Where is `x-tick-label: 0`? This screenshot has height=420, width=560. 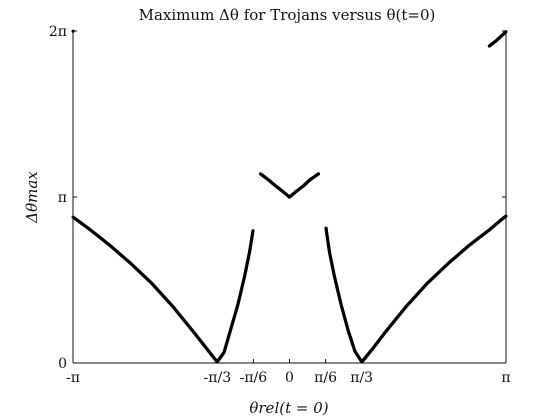
x-tick-label: 0 is located at coordinates (289, 378).